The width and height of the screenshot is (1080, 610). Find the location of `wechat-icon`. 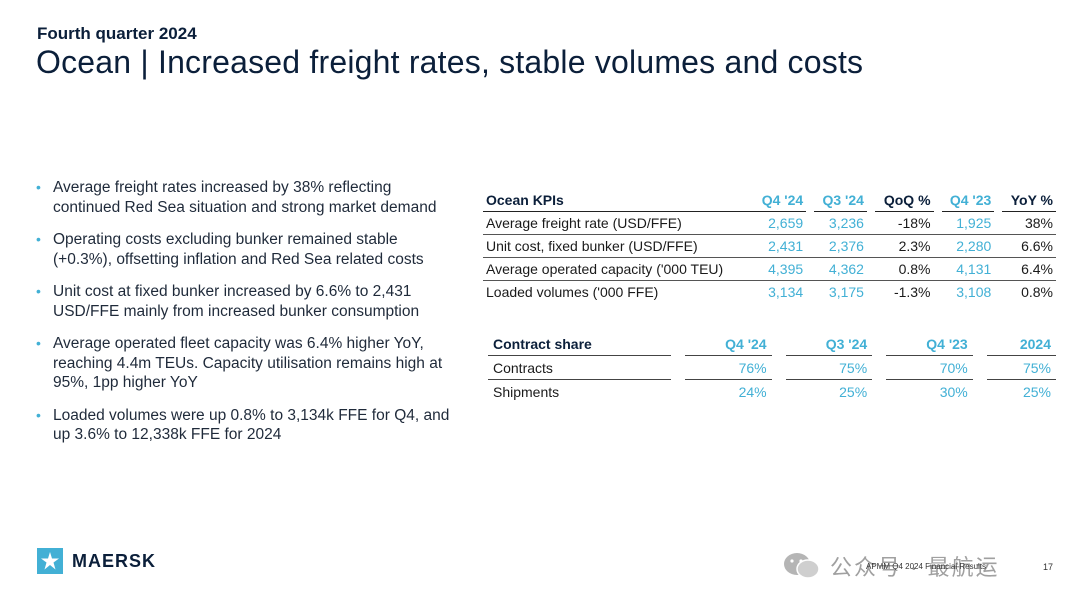

wechat-icon is located at coordinates (802, 566).